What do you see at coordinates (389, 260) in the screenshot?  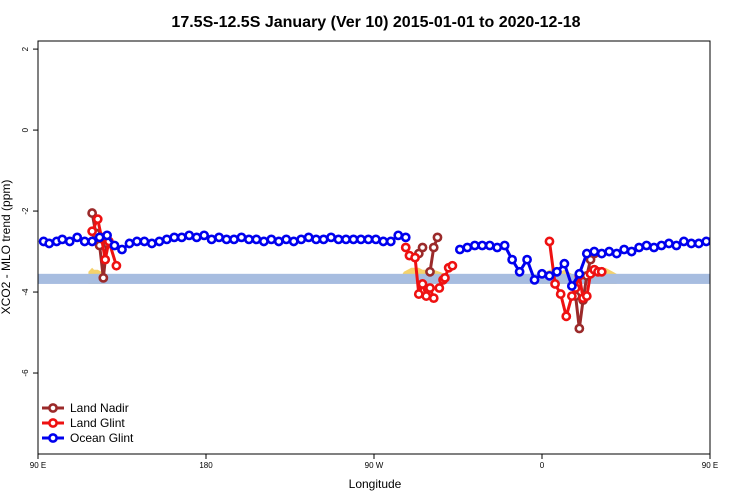 I see `series-ocean-glint` at bounding box center [389, 260].